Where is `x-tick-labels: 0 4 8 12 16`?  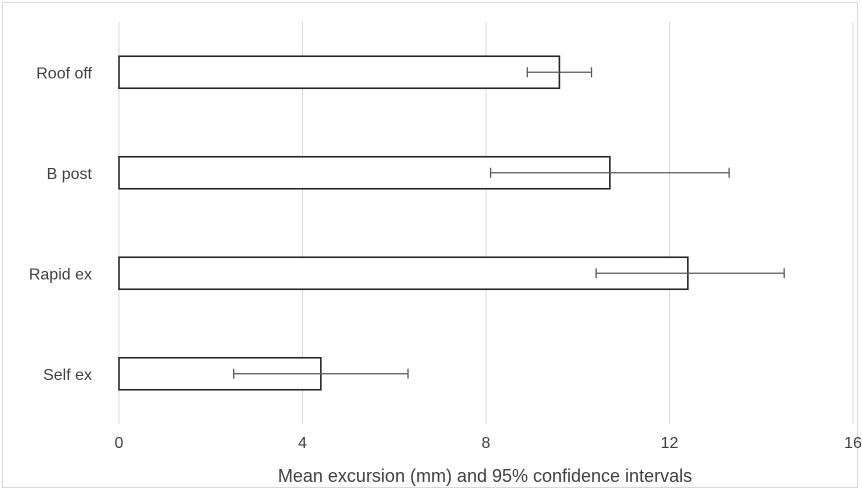 x-tick-labels: 0 4 8 12 16 is located at coordinates (488, 443).